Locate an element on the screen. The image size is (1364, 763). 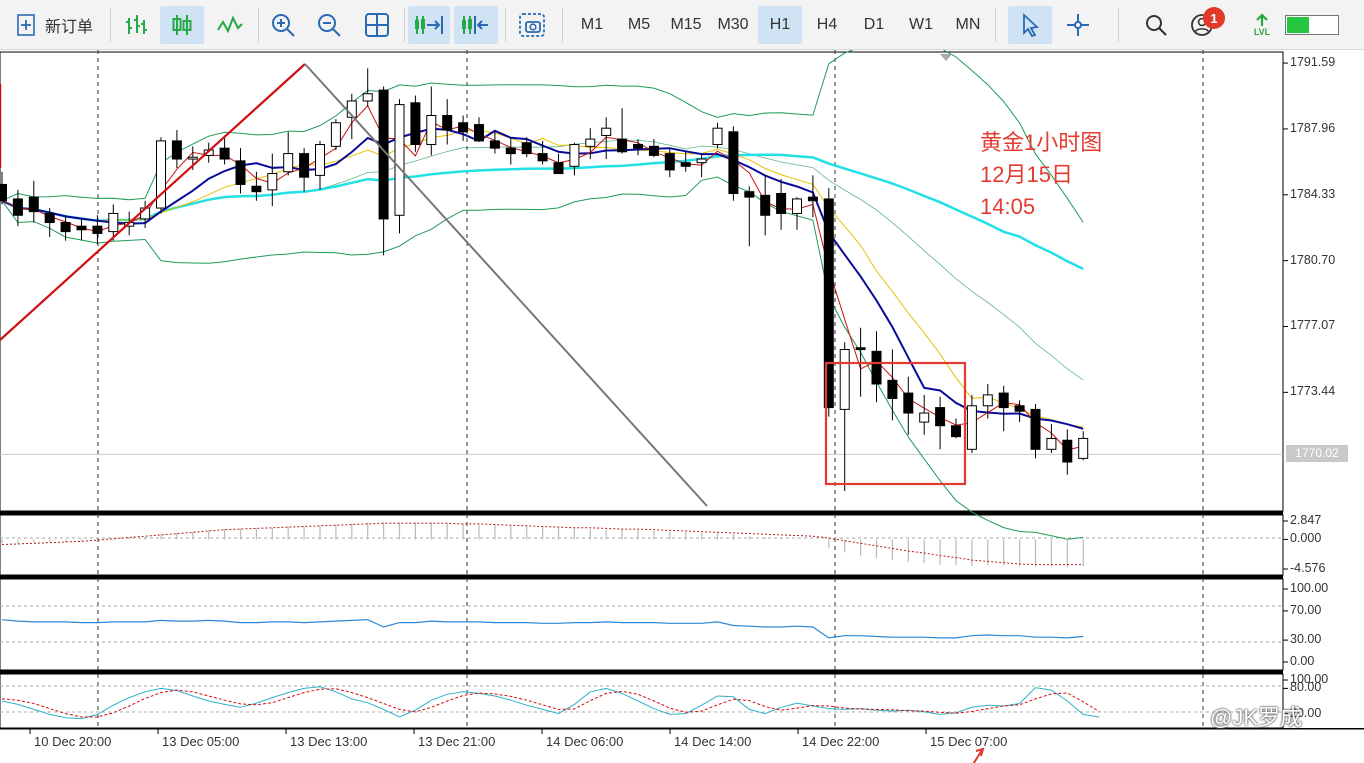
zoom-in-icon is located at coordinates (283, 25).